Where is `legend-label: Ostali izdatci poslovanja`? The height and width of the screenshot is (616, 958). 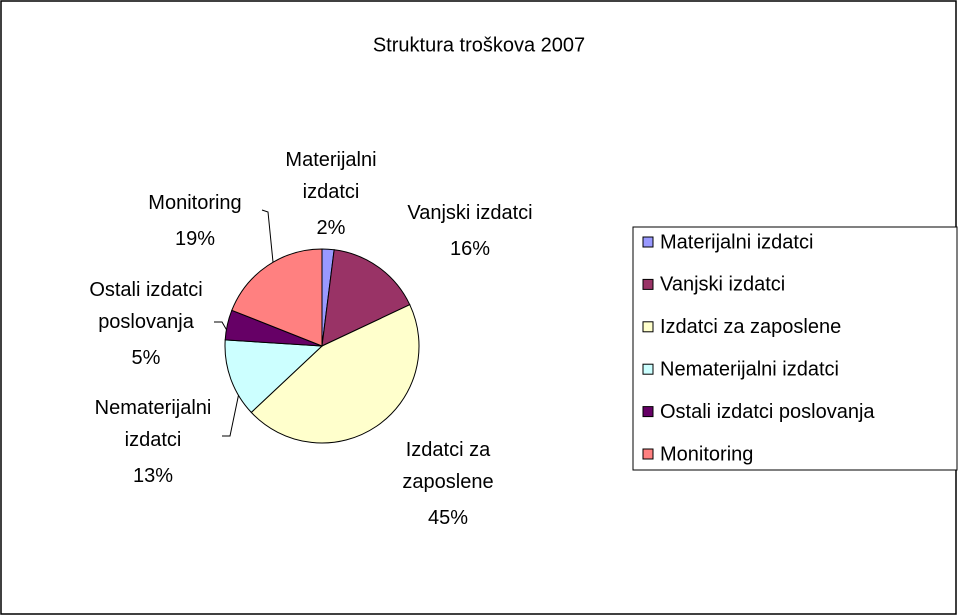
legend-label: Ostali izdatci poslovanja is located at coordinates (767, 412).